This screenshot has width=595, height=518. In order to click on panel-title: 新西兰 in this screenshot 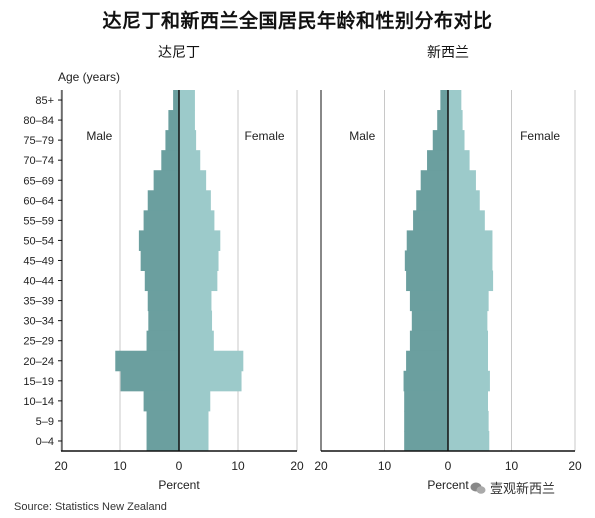, I will do `click(448, 53)`.